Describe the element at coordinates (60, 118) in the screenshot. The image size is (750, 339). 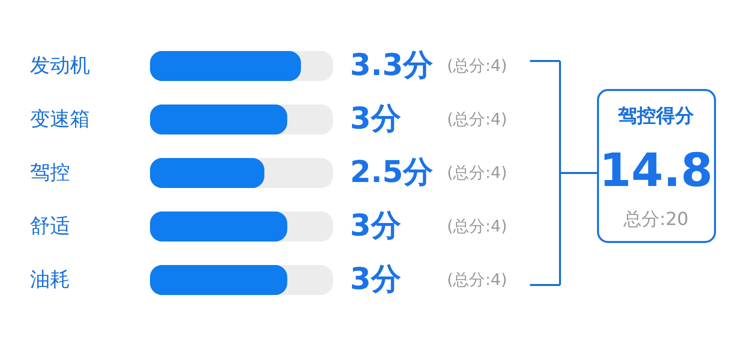
I see `y-tick-label: 变速箱` at that location.